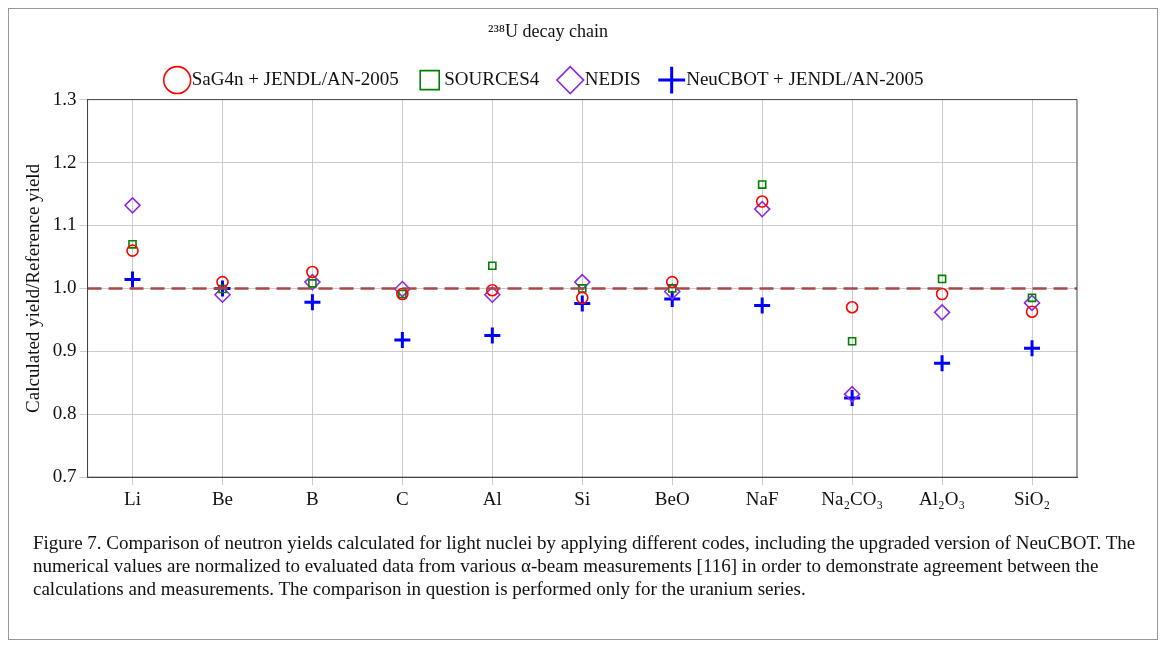  What do you see at coordinates (132, 498) in the screenshot?
I see `x-tick-label: Li` at bounding box center [132, 498].